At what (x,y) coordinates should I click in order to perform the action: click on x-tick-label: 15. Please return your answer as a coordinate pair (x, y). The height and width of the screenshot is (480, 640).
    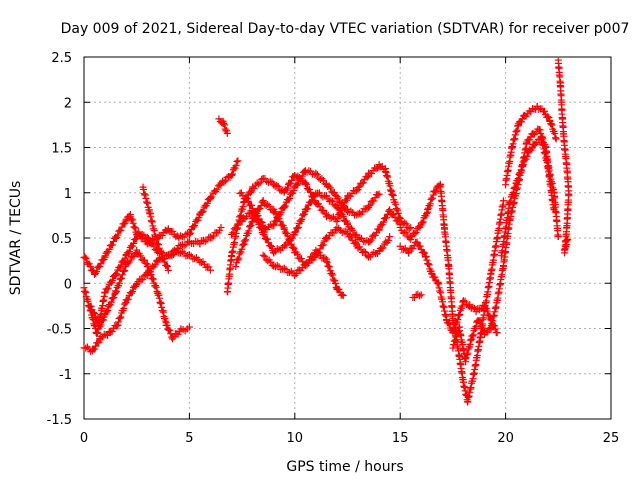
    Looking at the image, I should click on (400, 438).